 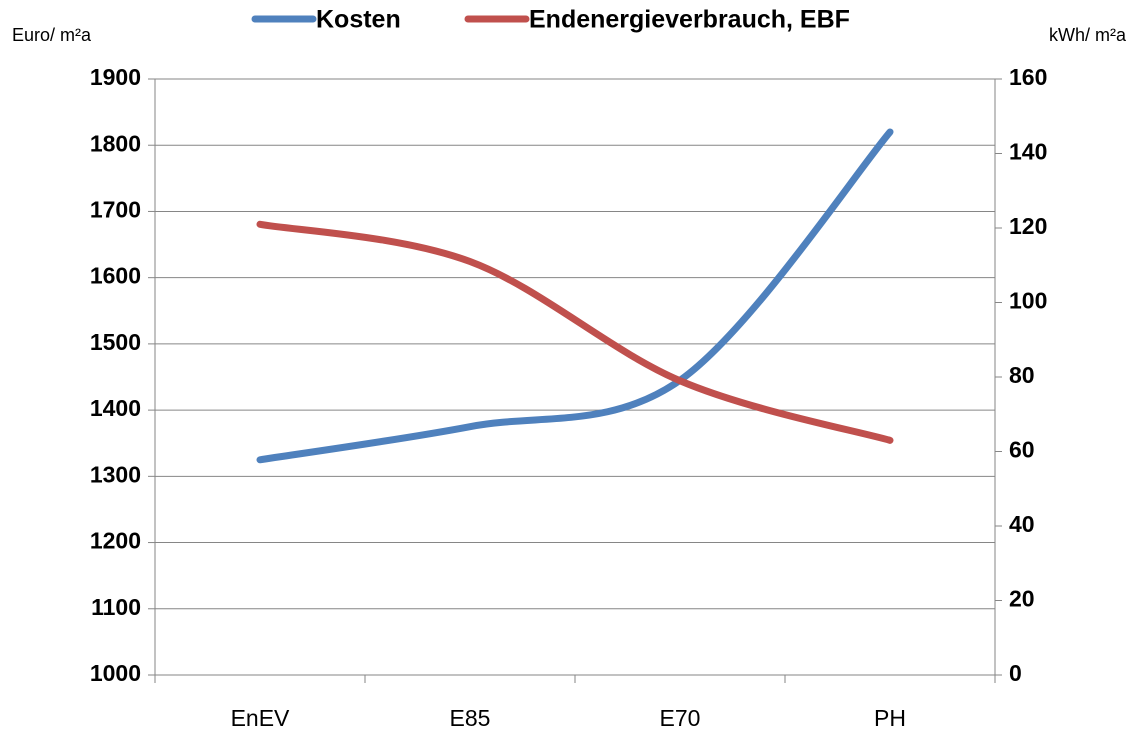 I want to click on y-tick-label: 1400, so click(x=115, y=408).